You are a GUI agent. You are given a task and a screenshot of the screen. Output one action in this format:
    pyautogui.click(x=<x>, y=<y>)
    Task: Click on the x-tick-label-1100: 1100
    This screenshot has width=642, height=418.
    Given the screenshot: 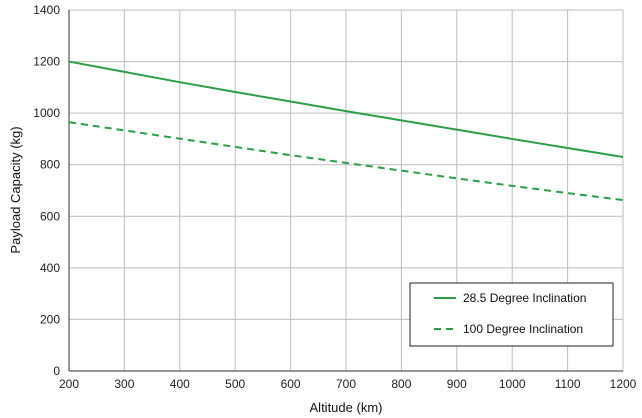 What is the action you would take?
    pyautogui.click(x=568, y=384)
    